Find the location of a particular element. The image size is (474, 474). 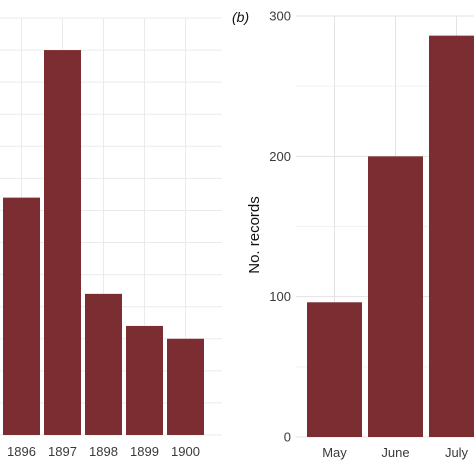

panel-a-x-tick-label: 1900 is located at coordinates (185, 451).